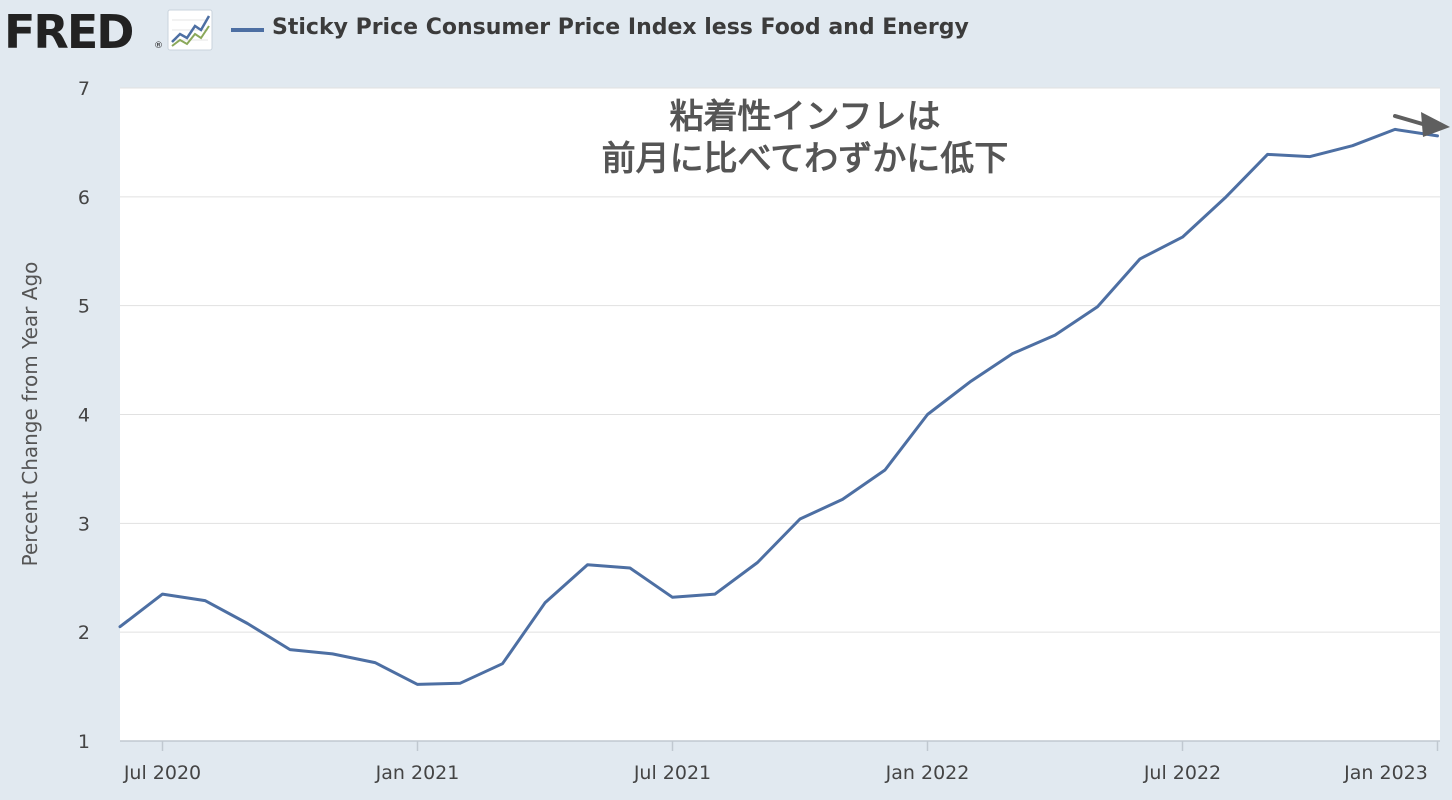 The width and height of the screenshot is (1452, 800). Describe the element at coordinates (84, 742) in the screenshot. I see `y-tick-label: 1` at that location.